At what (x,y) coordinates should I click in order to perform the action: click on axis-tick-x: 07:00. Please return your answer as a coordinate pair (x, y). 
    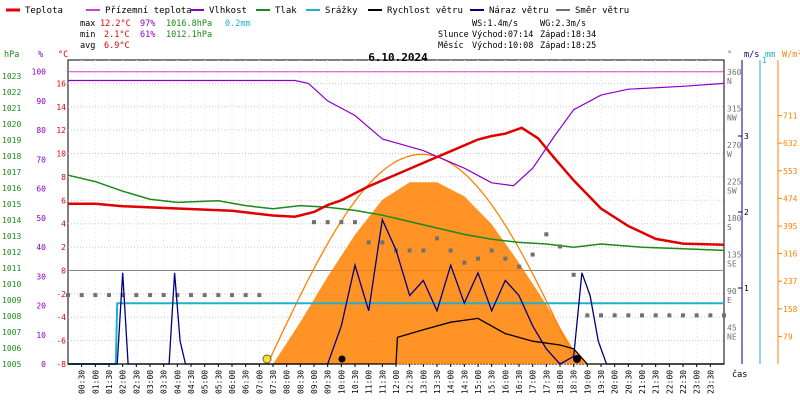
    Looking at the image, I should click on (259, 382).